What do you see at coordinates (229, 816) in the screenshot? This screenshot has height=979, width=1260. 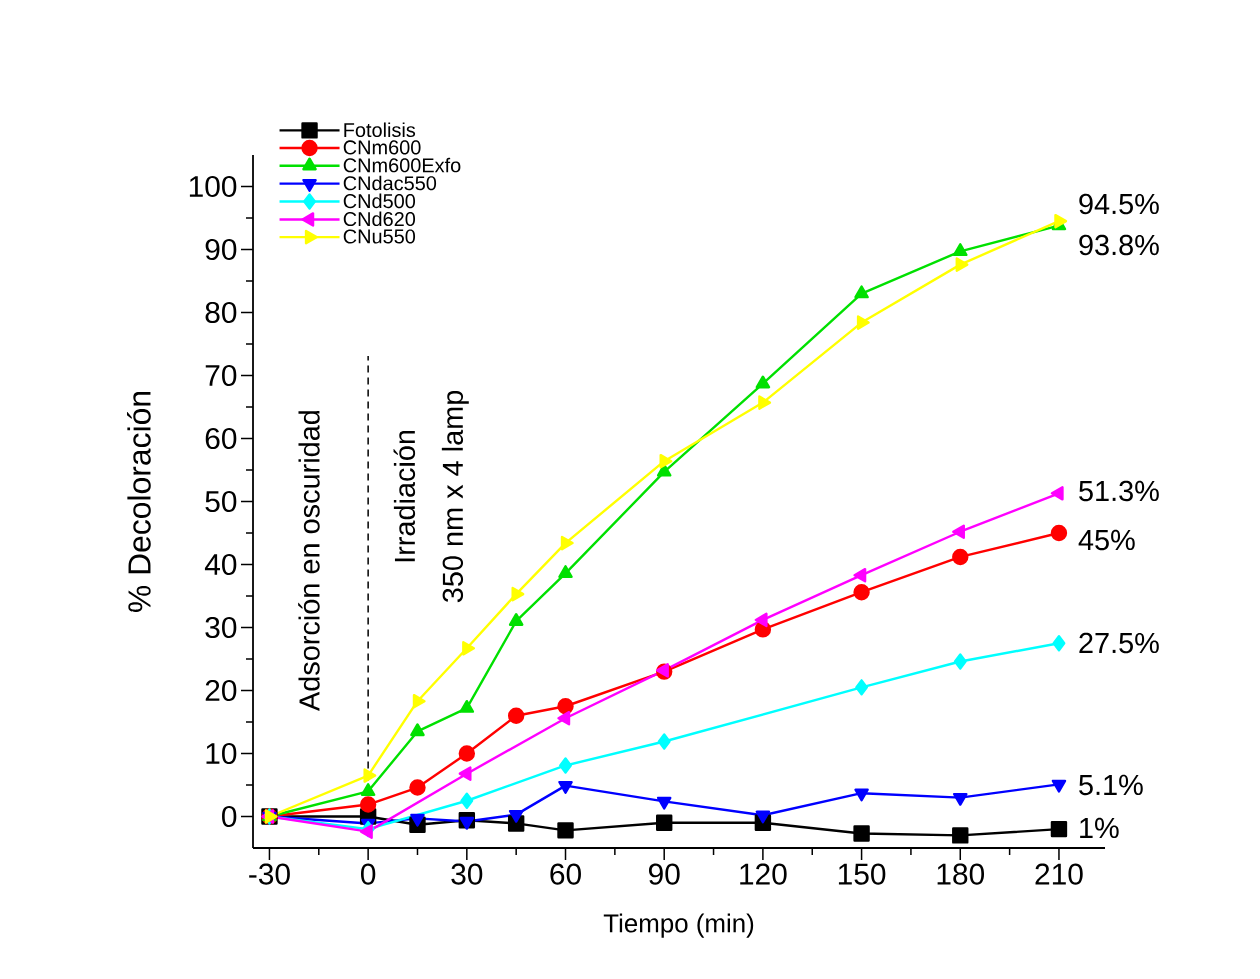 I see `y-tick-label: 0` at bounding box center [229, 816].